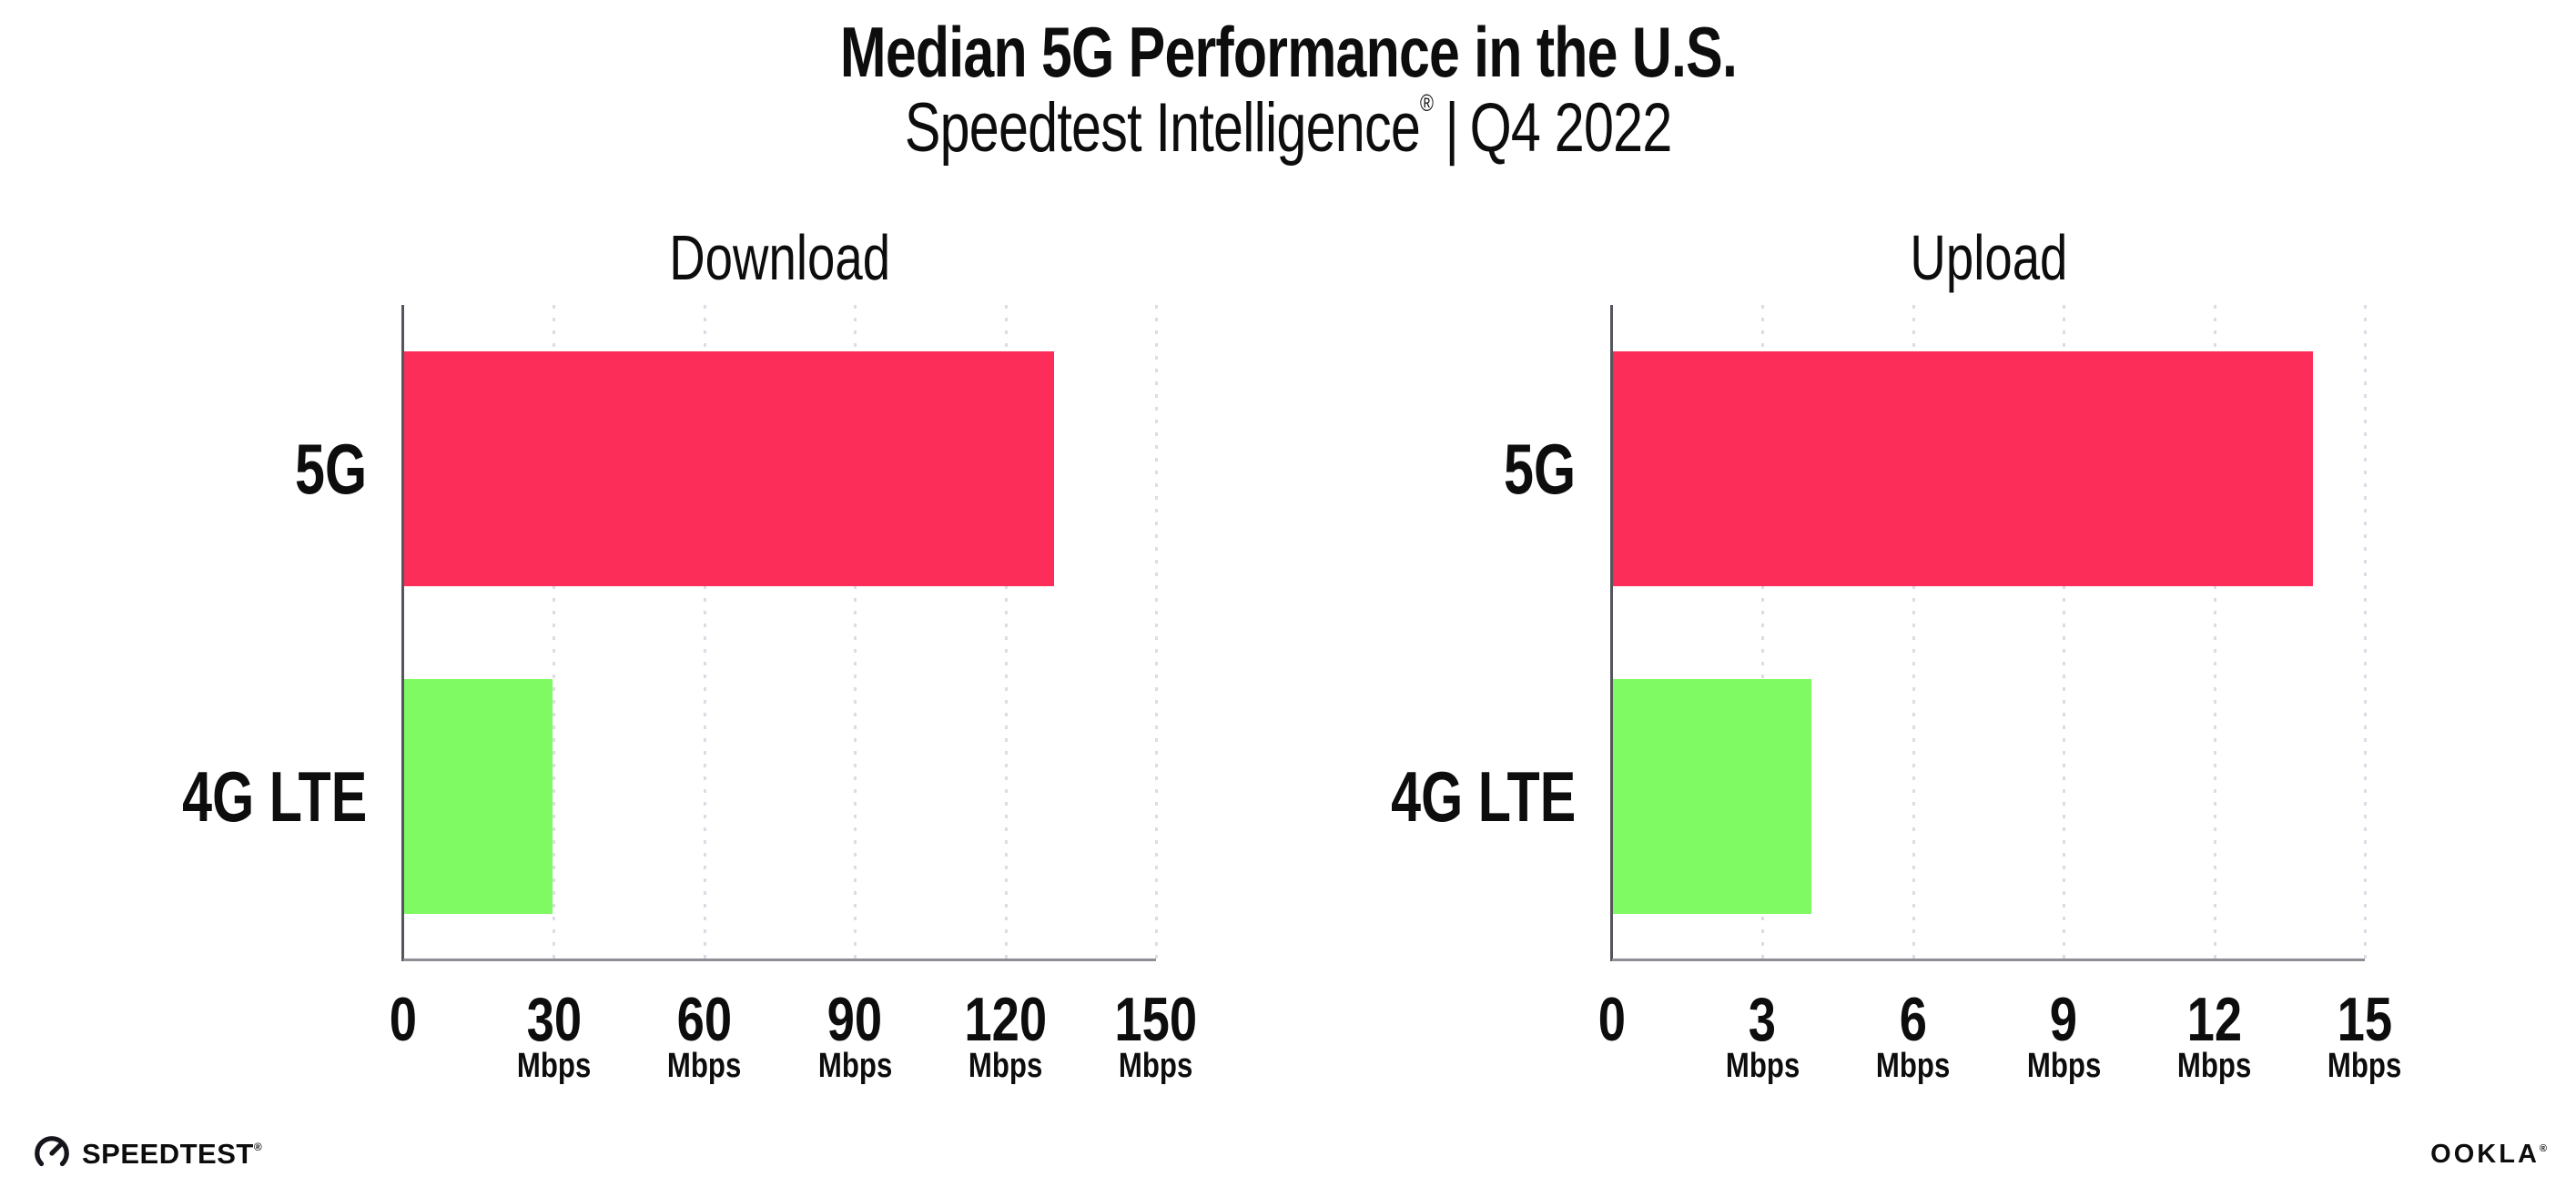 This screenshot has height=1197, width=2576. What do you see at coordinates (52, 1153) in the screenshot?
I see `speedtest-gauge-icon` at bounding box center [52, 1153].